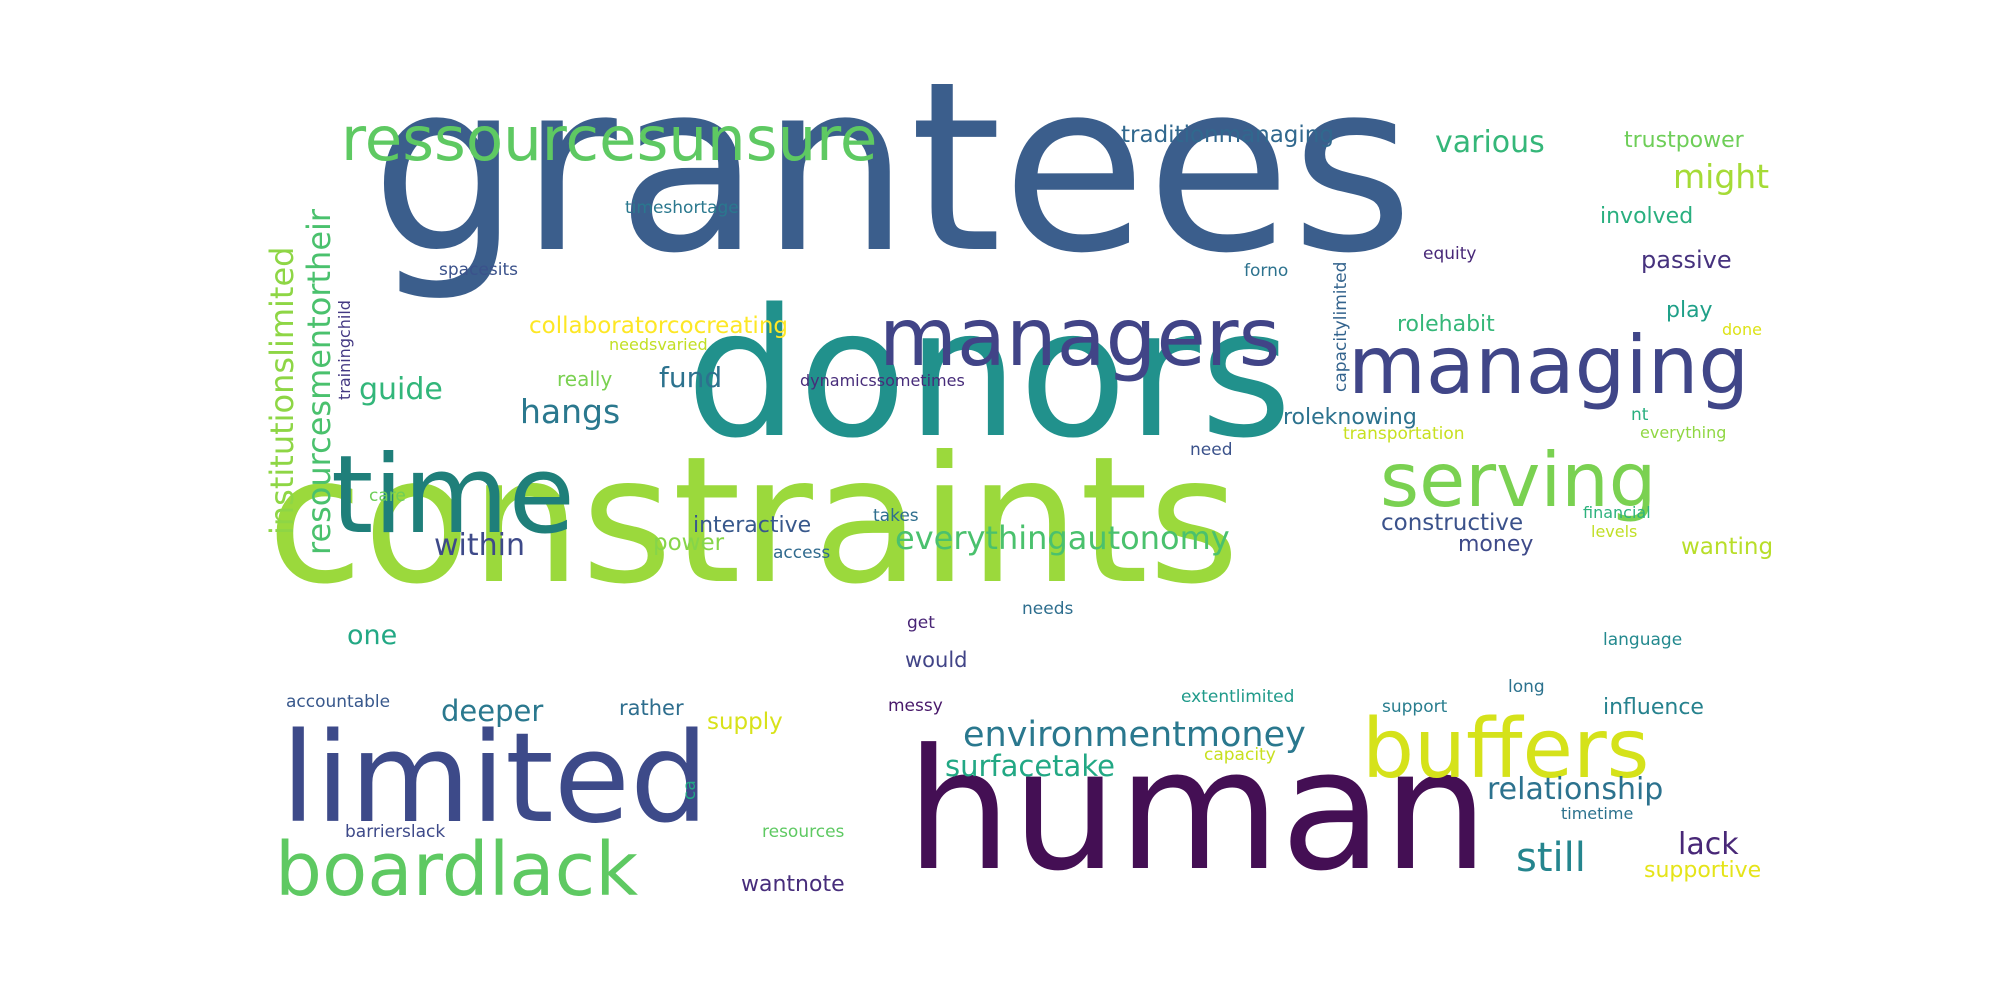  I want to click on cloud-word: ressourcesunsure, so click(609, 139).